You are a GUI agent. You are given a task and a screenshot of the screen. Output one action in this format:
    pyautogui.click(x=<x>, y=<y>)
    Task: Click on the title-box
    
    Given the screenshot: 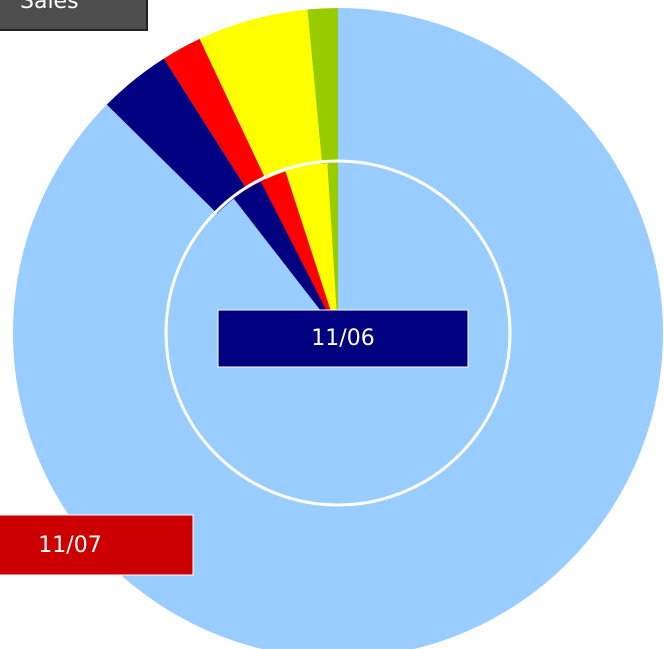 What is the action you would take?
    pyautogui.click(x=74, y=15)
    